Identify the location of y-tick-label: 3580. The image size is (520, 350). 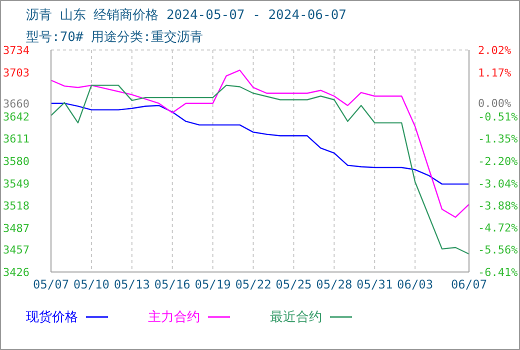
(16, 161).